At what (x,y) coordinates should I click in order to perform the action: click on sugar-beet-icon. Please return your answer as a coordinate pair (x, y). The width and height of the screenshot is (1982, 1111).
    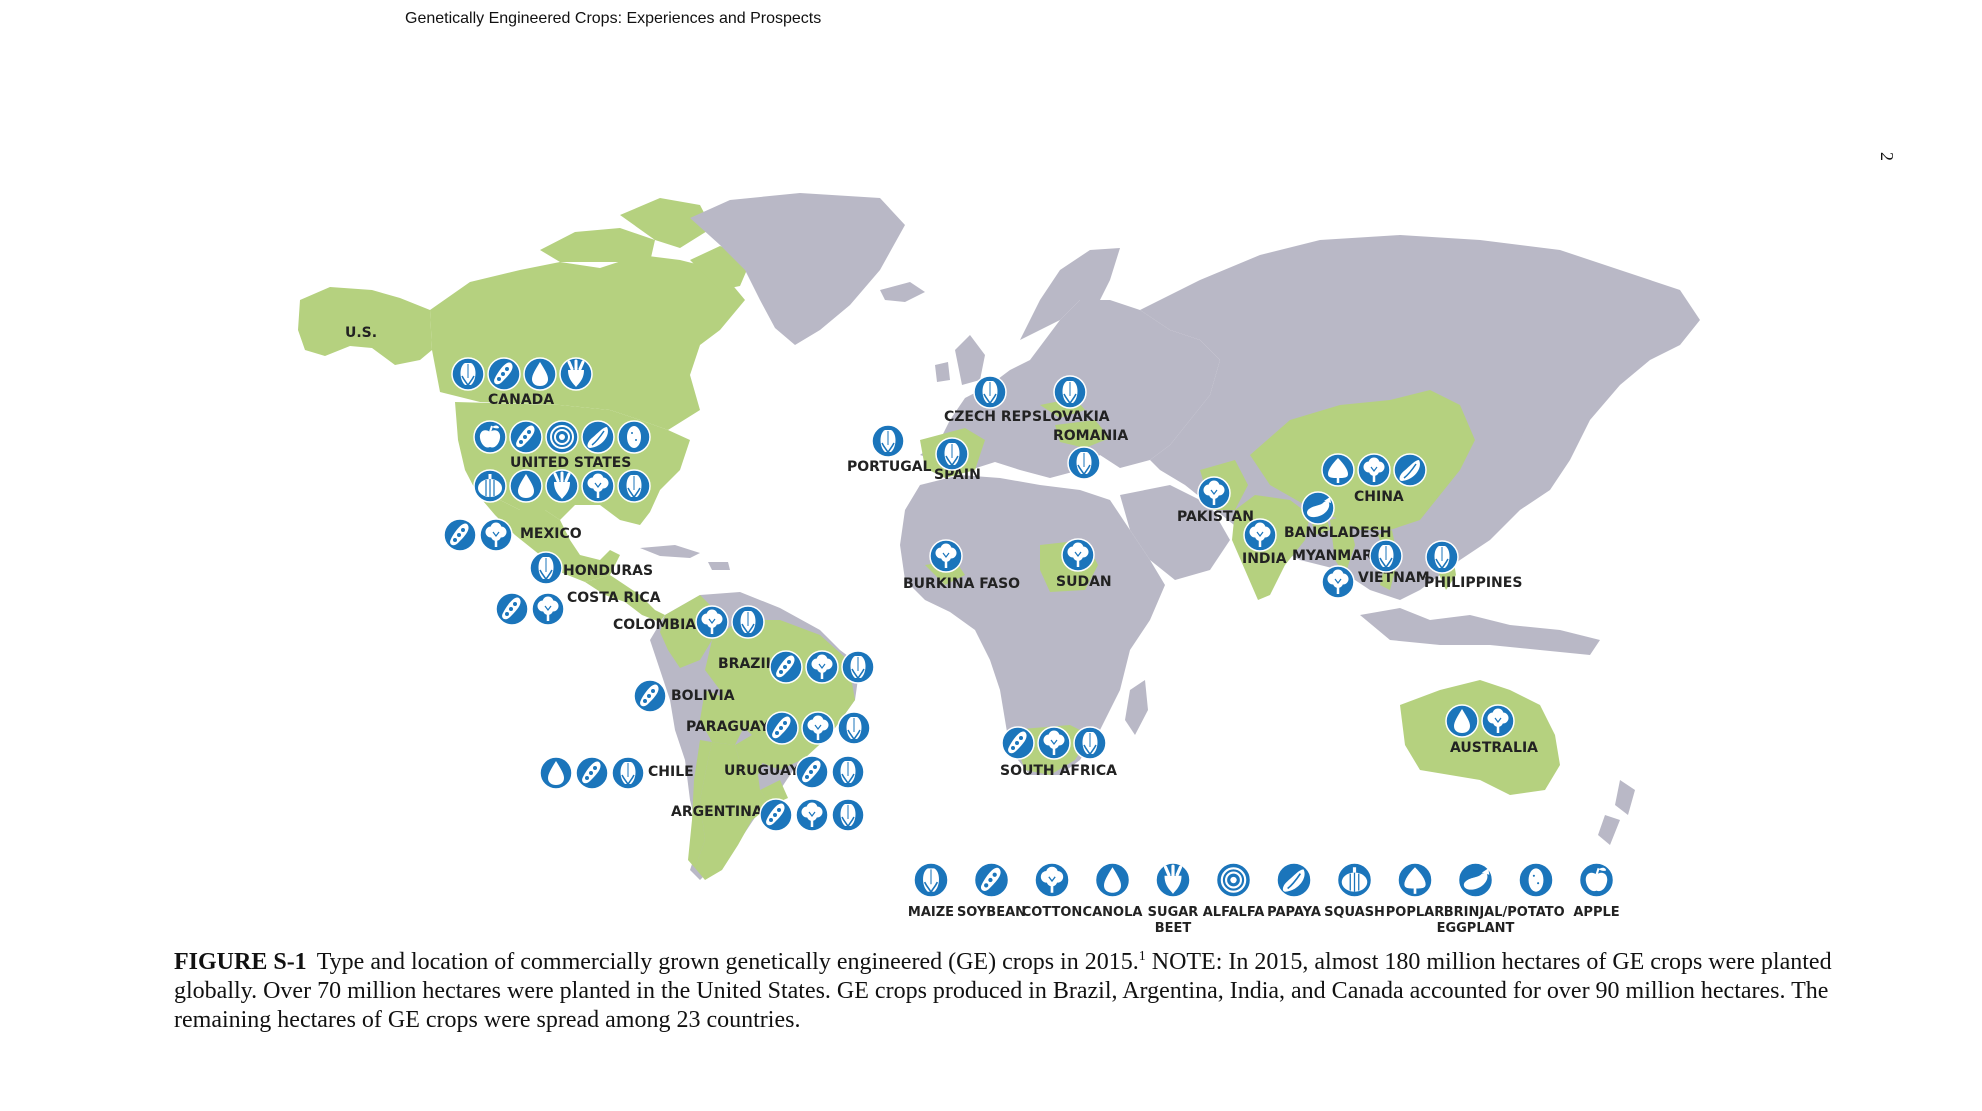
    Looking at the image, I should click on (576, 374).